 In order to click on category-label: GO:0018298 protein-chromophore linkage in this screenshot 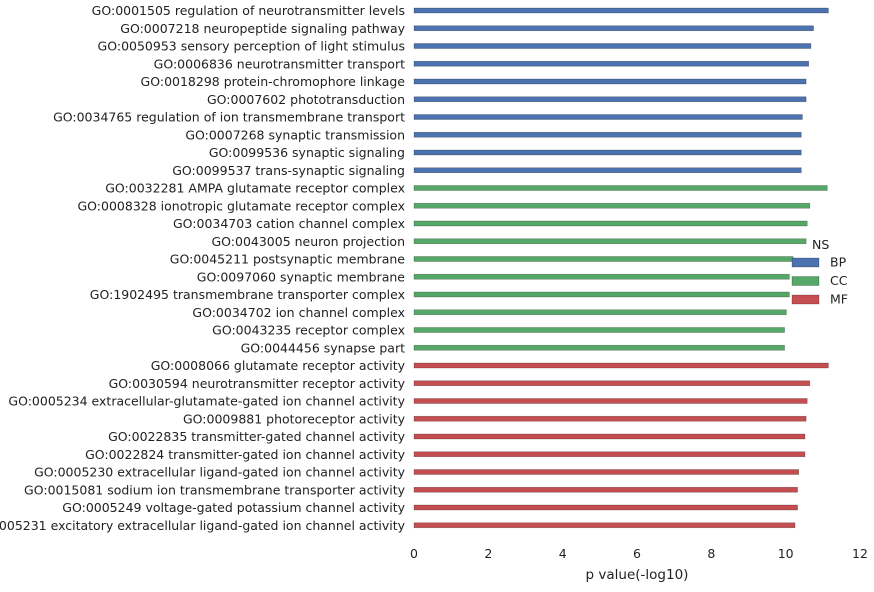, I will do `click(273, 81)`.